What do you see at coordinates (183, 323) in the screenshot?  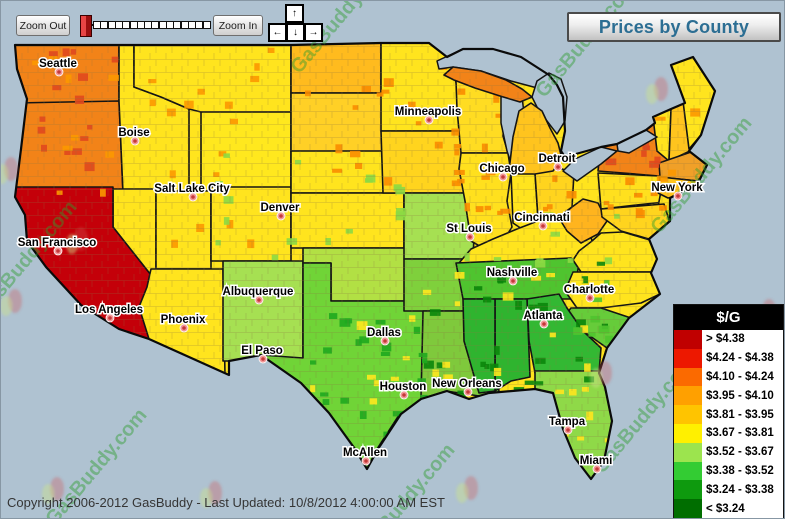 I see `city-marker-phoenix: Phoenix` at bounding box center [183, 323].